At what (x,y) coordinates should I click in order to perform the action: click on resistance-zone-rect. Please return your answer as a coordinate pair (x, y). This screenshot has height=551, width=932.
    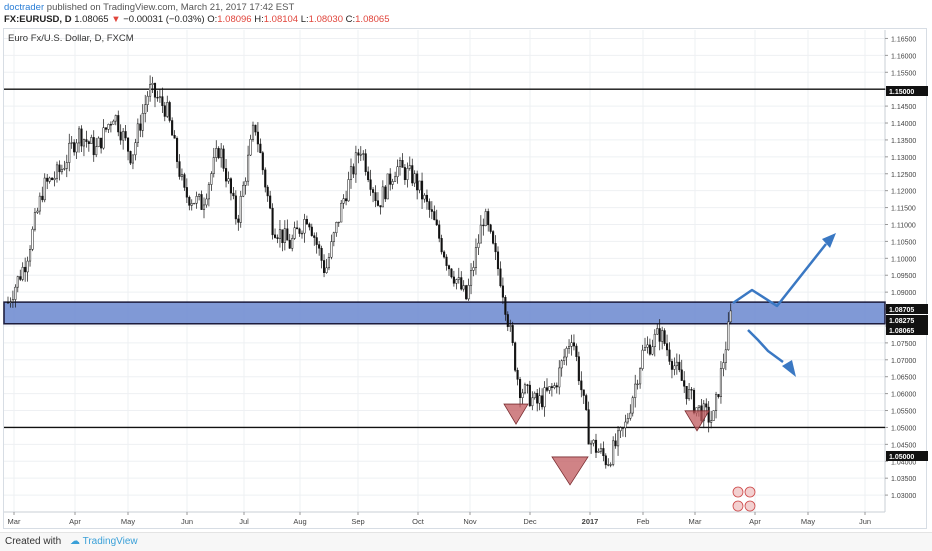
    Looking at the image, I should click on (444, 313).